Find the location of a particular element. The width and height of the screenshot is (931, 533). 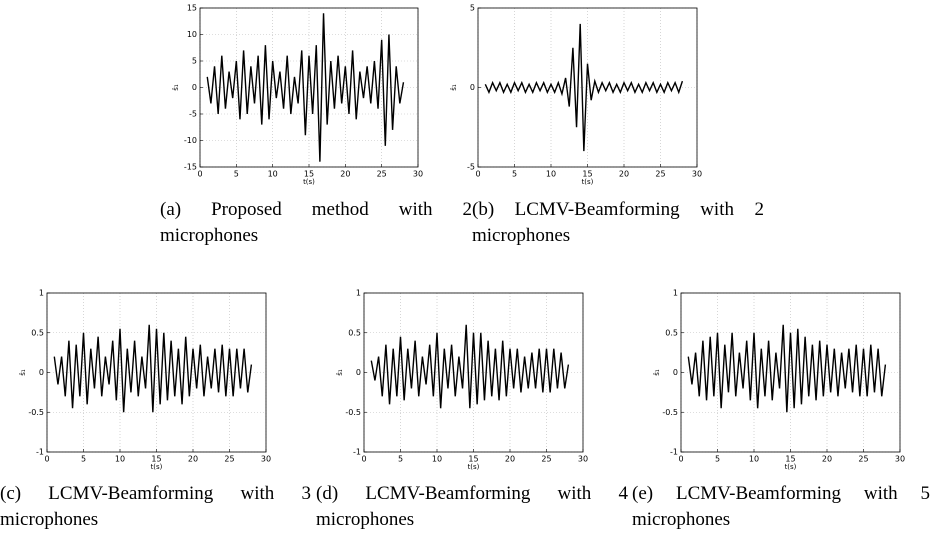

y-tick-label: -15 is located at coordinates (190, 167).